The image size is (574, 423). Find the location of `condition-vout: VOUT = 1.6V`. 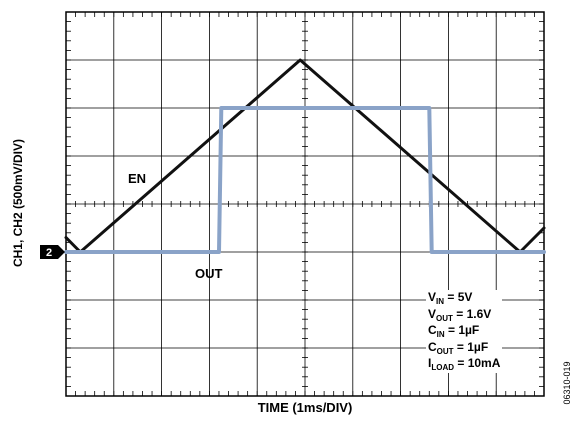

condition-vout: VOUT = 1.6V is located at coordinates (460, 314).